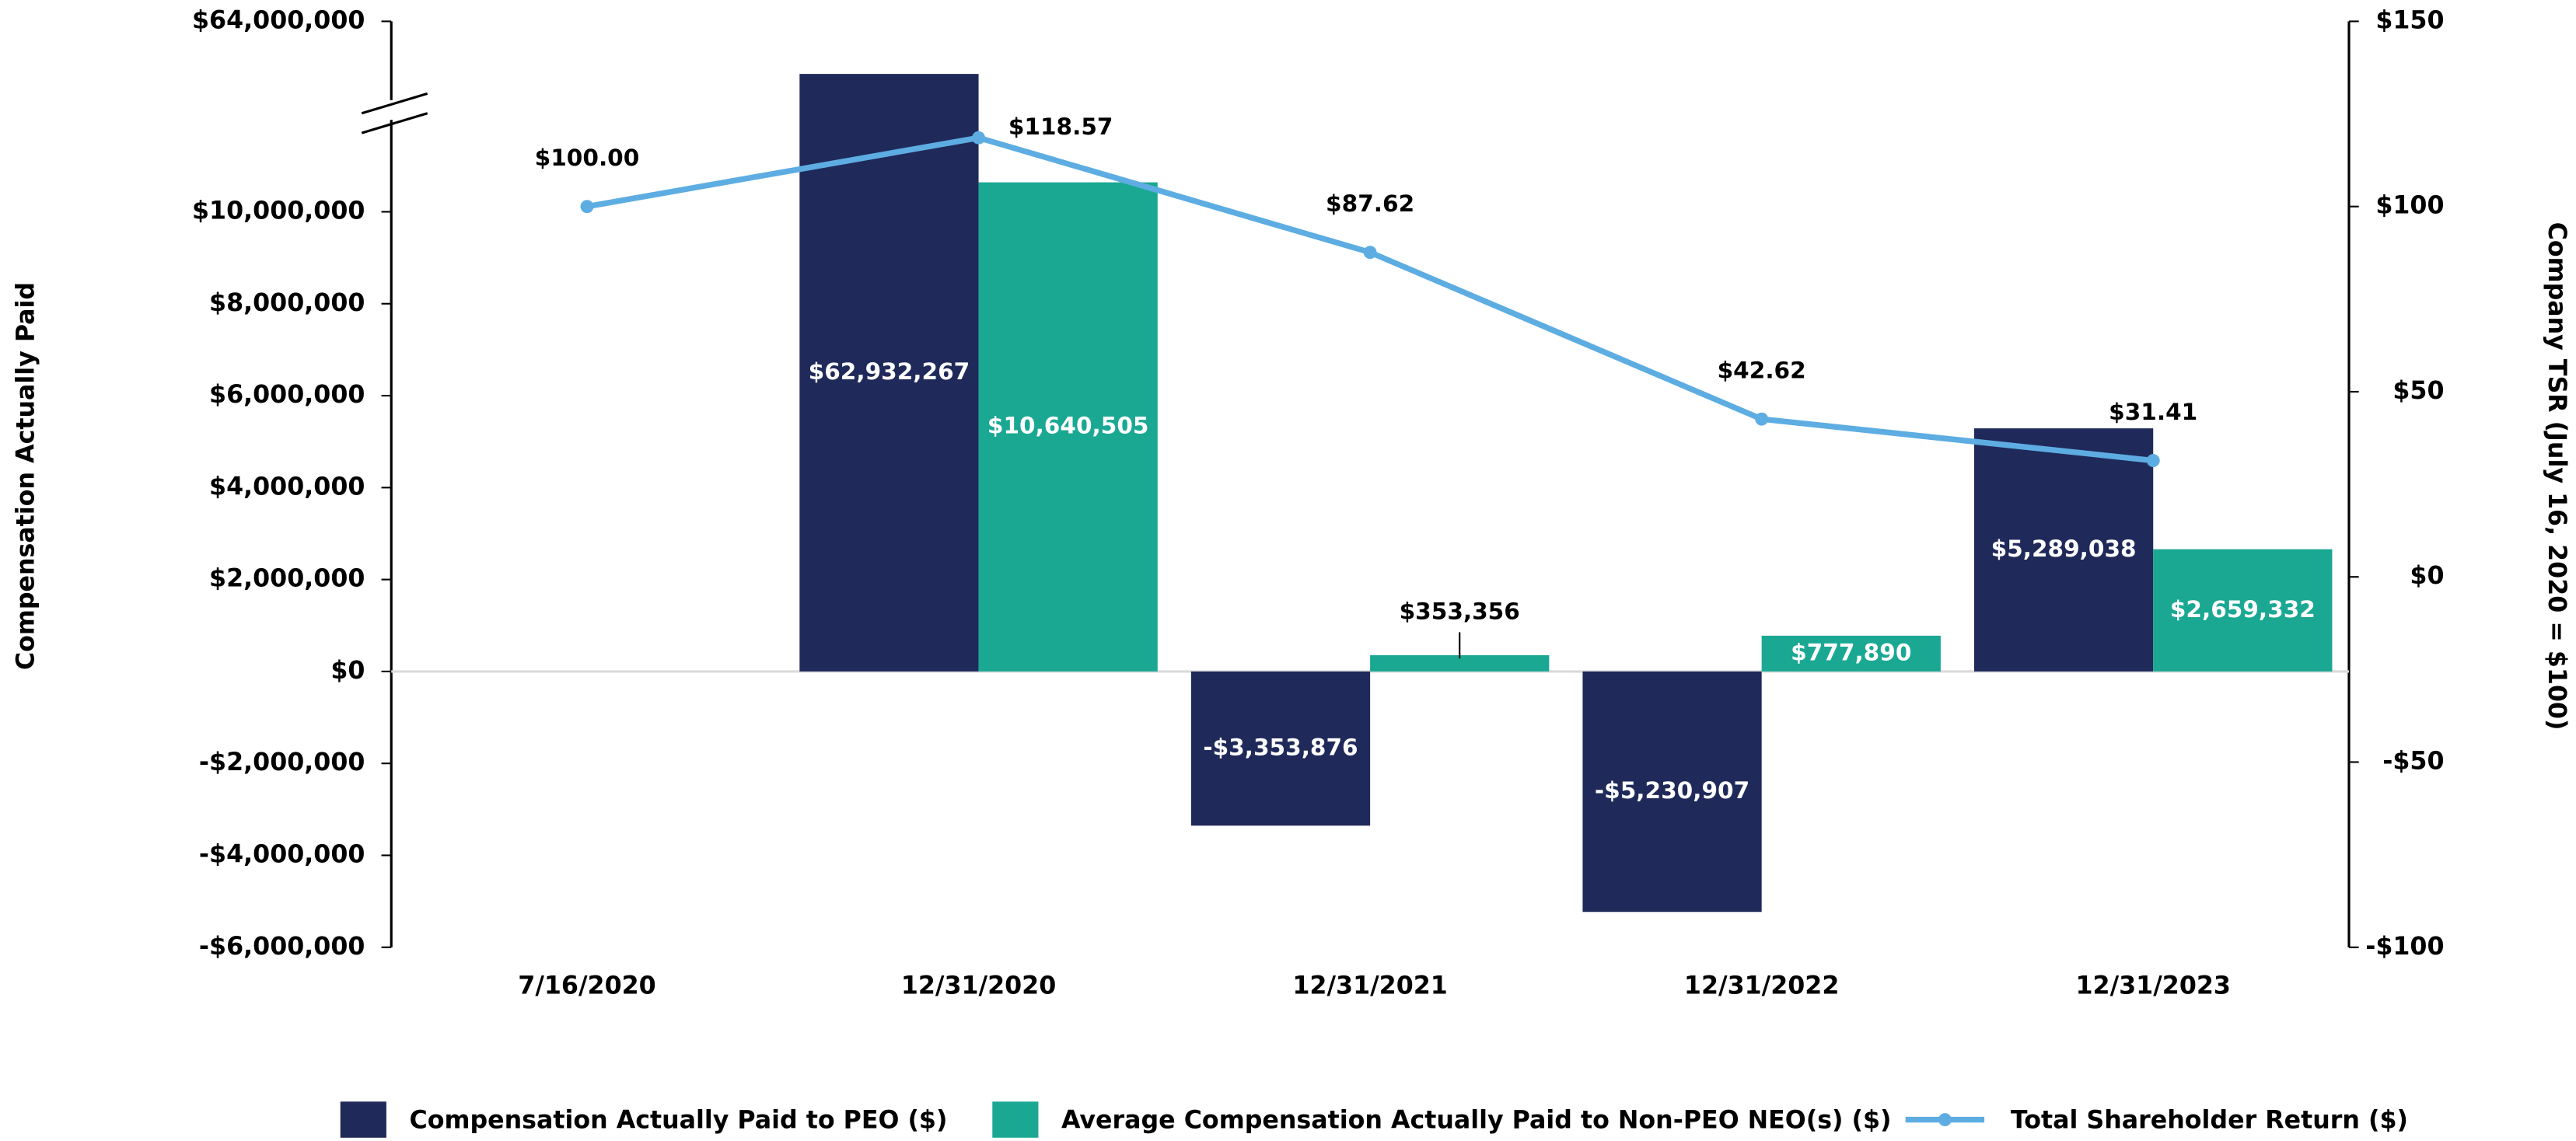  What do you see at coordinates (678, 1121) in the screenshot?
I see `legend-label: Compensation Actually Paid to PEO ($)` at bounding box center [678, 1121].